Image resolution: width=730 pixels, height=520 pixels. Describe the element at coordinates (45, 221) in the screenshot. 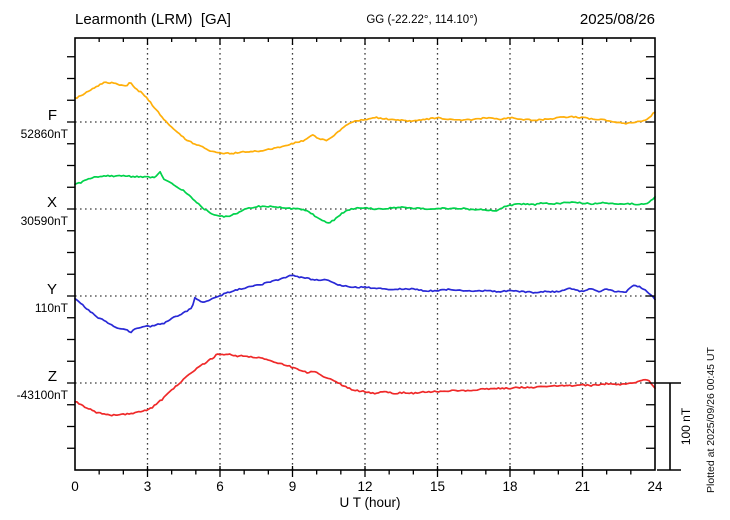

I see `trace-baseline-value-X: 30590nT` at that location.